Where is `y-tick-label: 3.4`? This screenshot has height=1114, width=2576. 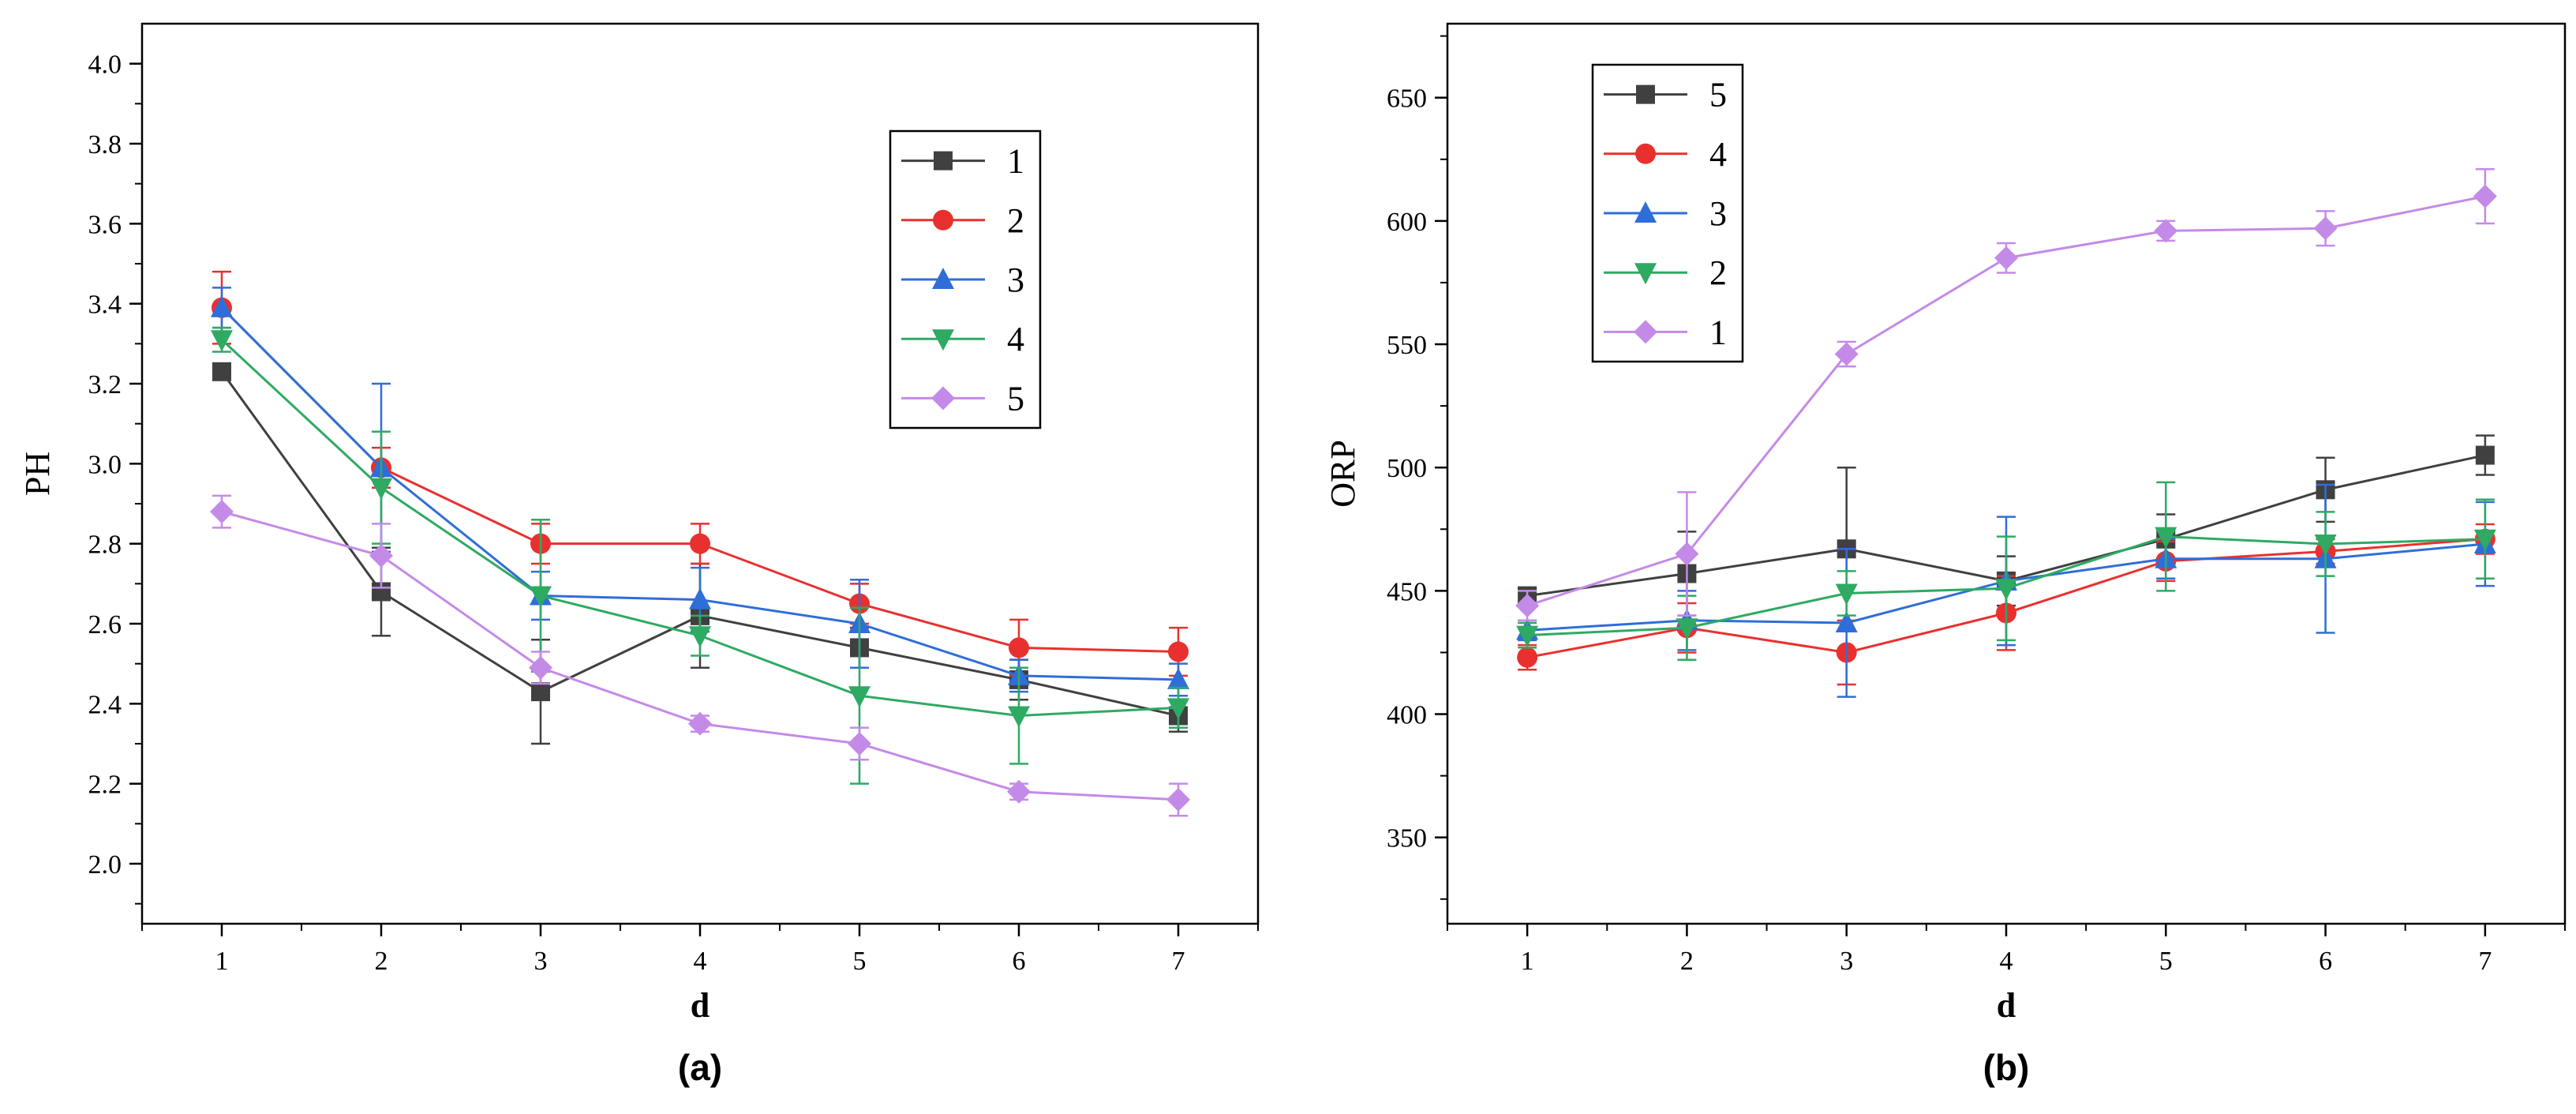 y-tick-label: 3.4 is located at coordinates (105, 305).